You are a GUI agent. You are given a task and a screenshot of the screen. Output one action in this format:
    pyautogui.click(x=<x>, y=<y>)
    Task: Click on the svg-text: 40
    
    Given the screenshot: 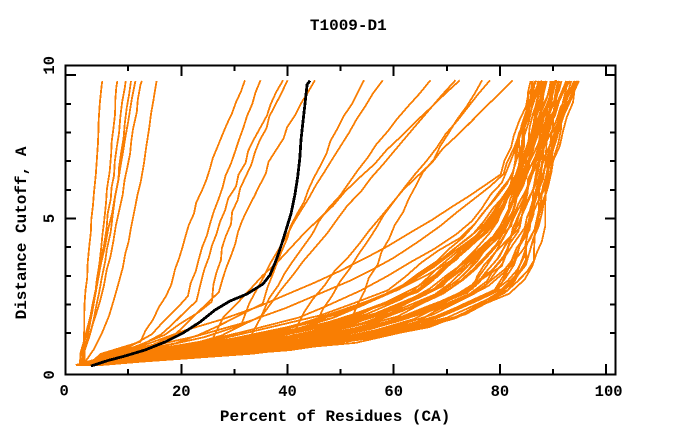 What is the action you would take?
    pyautogui.click(x=287, y=392)
    